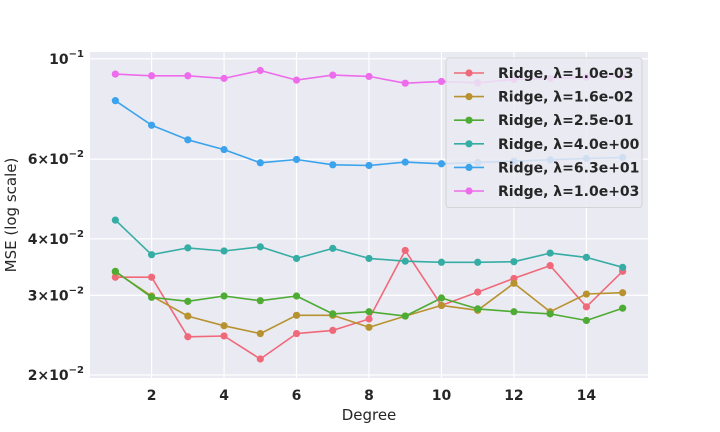  I want to click on y-tick-label: 4×10⁻², so click(56, 238).